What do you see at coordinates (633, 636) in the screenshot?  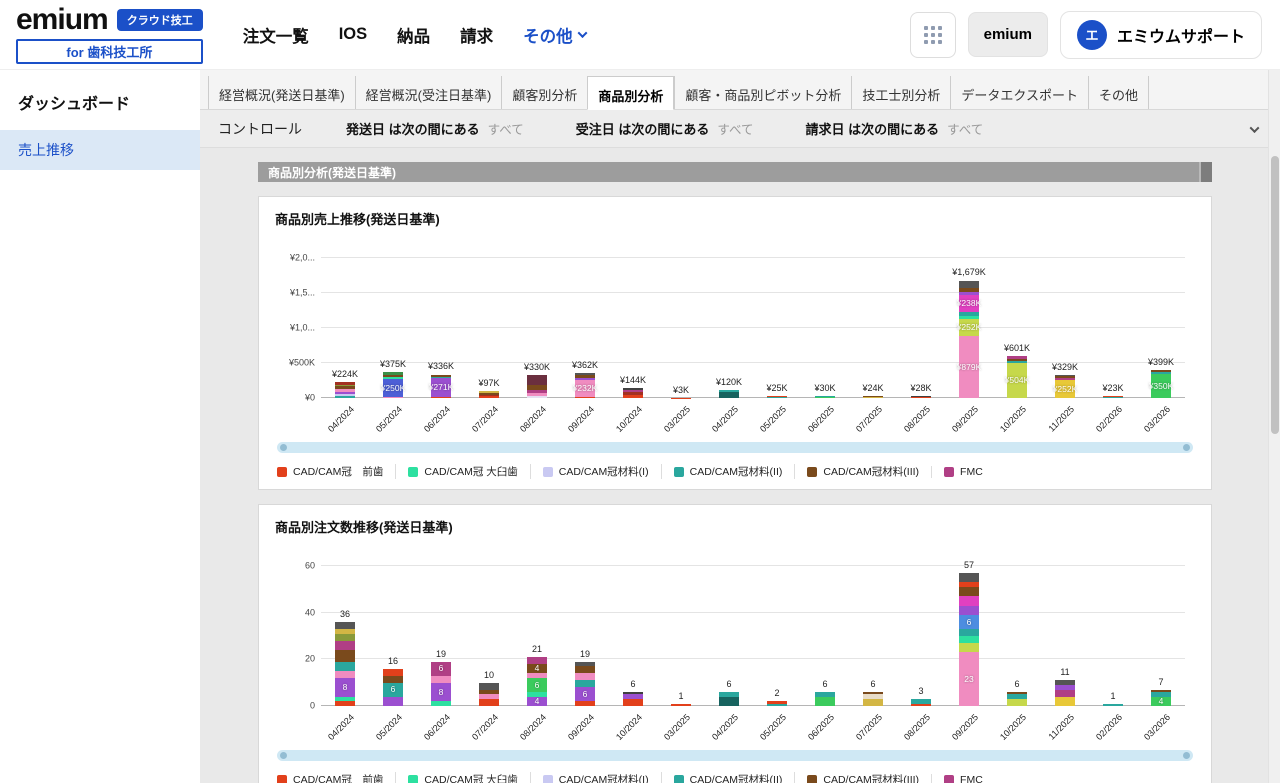 I see `bar-10/2024: 6` at bounding box center [633, 636].